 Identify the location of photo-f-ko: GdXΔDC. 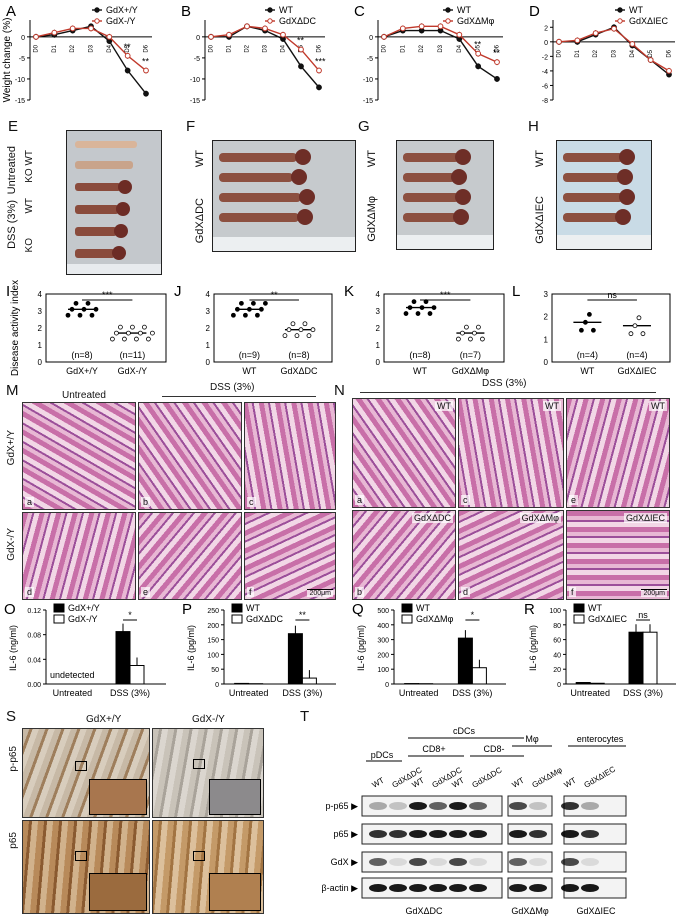
(200, 221).